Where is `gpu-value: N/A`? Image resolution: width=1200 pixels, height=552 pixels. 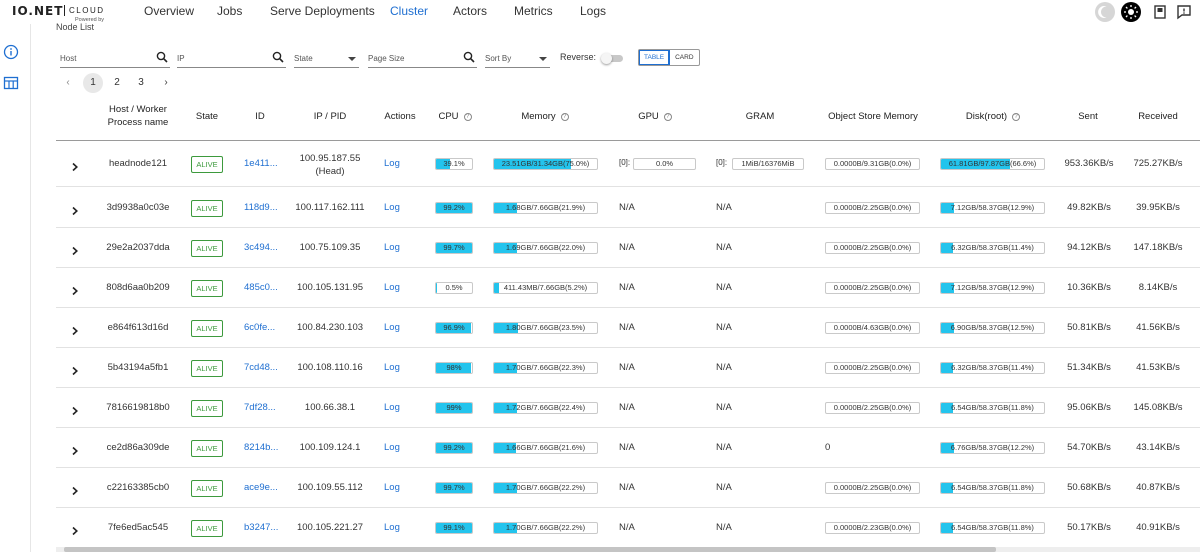
gpu-value: N/A is located at coordinates (627, 487).